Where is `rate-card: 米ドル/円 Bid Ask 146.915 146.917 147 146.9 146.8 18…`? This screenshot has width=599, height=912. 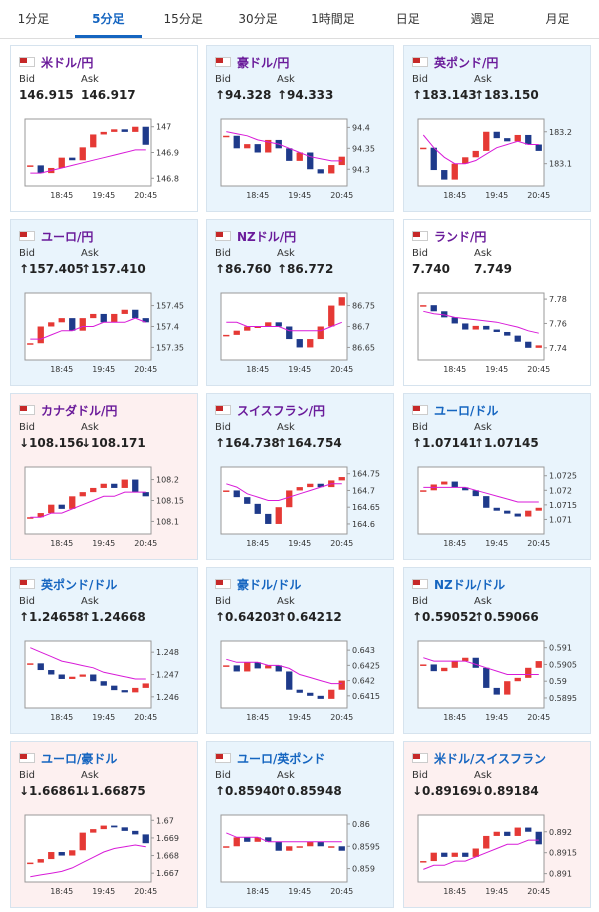 rate-card: 米ドル/円 Bid Ask 146.915 146.917 147 146.9 146.8 18… is located at coordinates (104, 128).